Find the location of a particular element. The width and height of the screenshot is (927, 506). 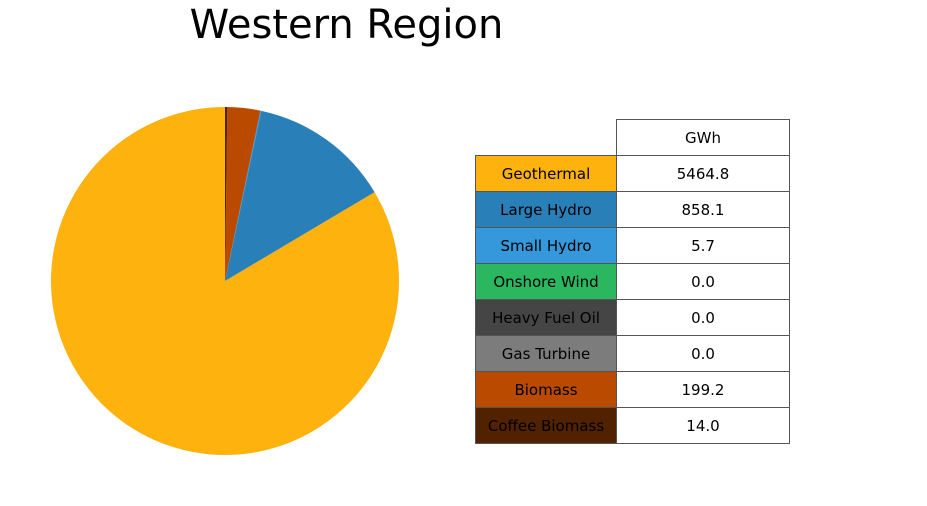

table-row-gas-turbine: Gas Turbine 0.0 is located at coordinates (632, 353).